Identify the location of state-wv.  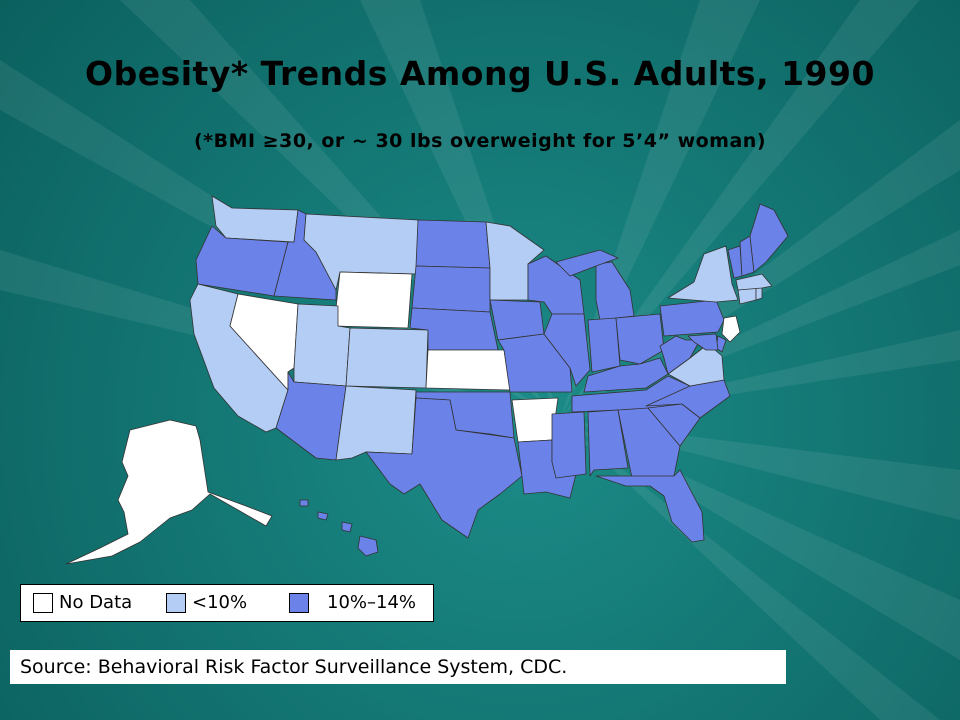
(680, 355).